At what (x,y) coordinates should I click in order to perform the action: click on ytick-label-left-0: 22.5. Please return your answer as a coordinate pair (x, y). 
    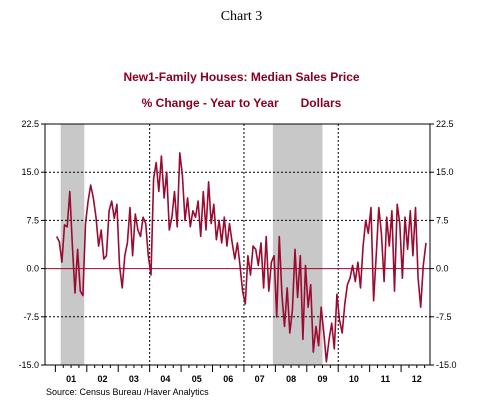
    Looking at the image, I should click on (30, 124).